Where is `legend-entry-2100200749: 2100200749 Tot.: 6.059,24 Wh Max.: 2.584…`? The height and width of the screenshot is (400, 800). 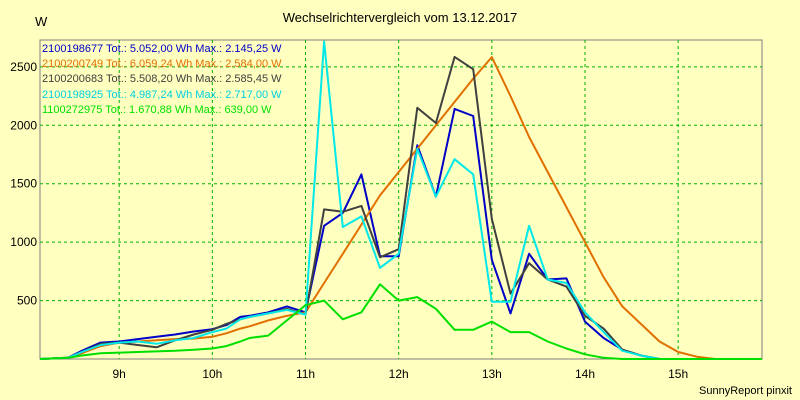
legend-entry-2100200749: 2100200749 Tot.: 6.059,24 Wh Max.: 2.584… is located at coordinates (162, 64).